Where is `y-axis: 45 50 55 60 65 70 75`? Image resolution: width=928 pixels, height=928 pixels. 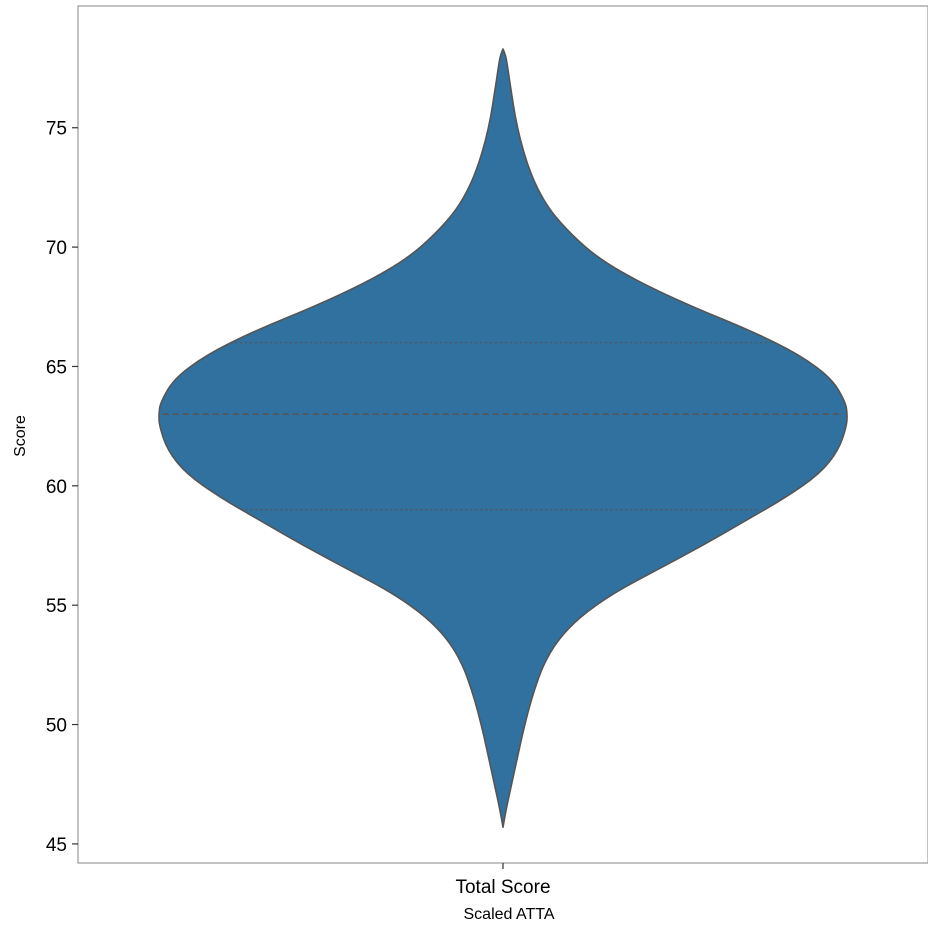
y-axis: 45 50 55 60 65 70 75 is located at coordinates (62, 487).